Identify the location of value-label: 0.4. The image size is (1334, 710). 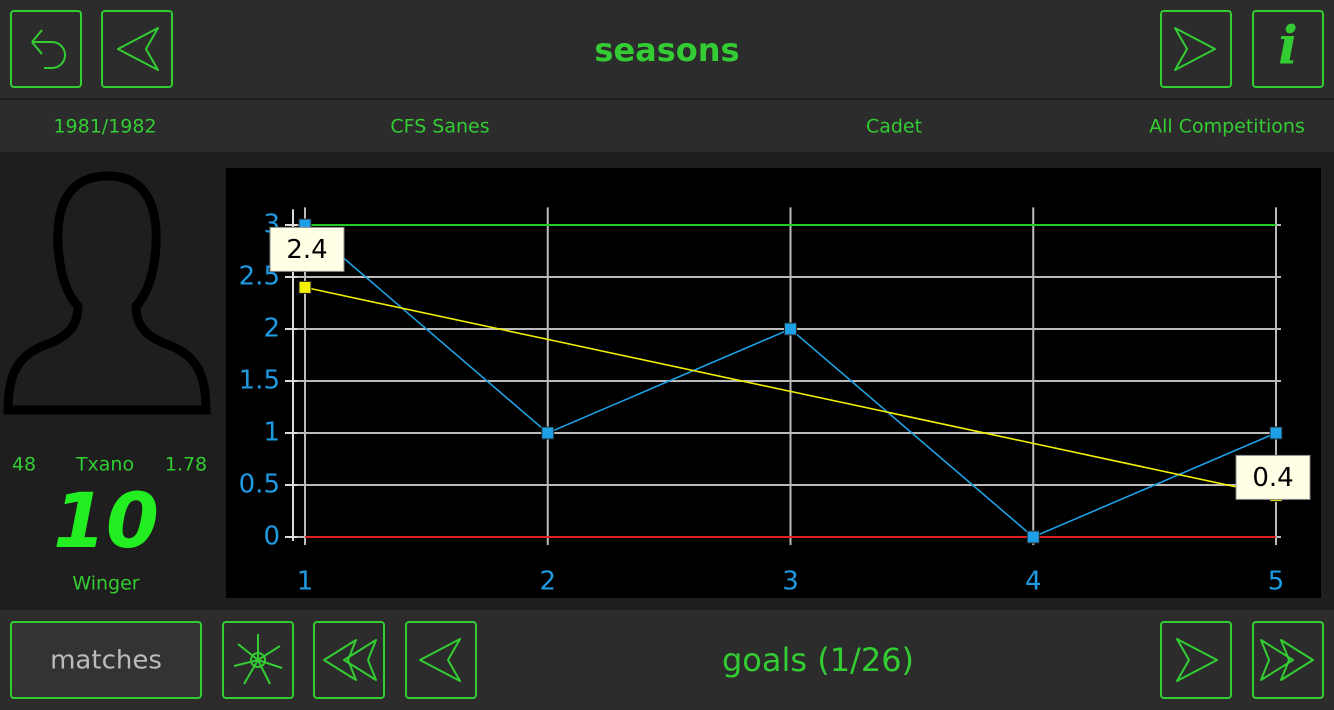
(1272, 478).